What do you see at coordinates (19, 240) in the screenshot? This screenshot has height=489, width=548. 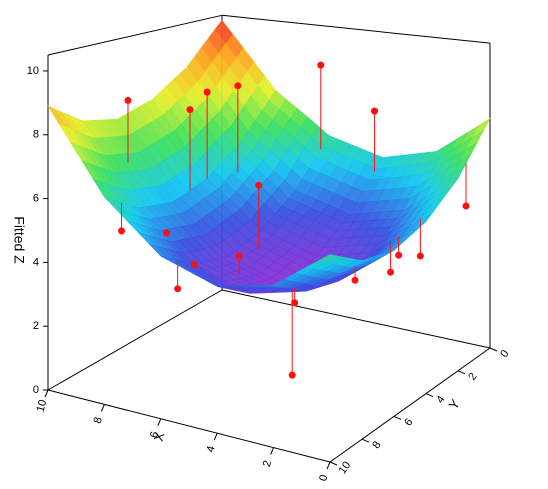 I see `z-axis-label: Fitted Z` at bounding box center [19, 240].